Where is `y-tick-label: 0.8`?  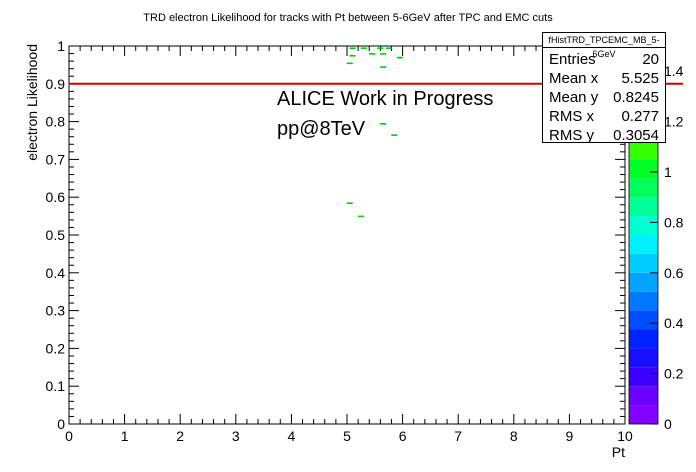
y-tick-label: 0.8 is located at coordinates (56, 122).